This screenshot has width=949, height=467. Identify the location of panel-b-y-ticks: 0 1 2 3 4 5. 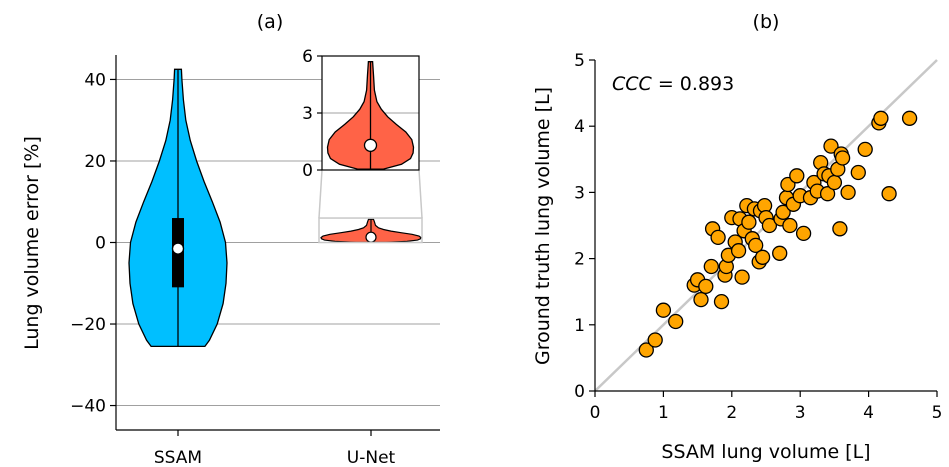
(584, 226).